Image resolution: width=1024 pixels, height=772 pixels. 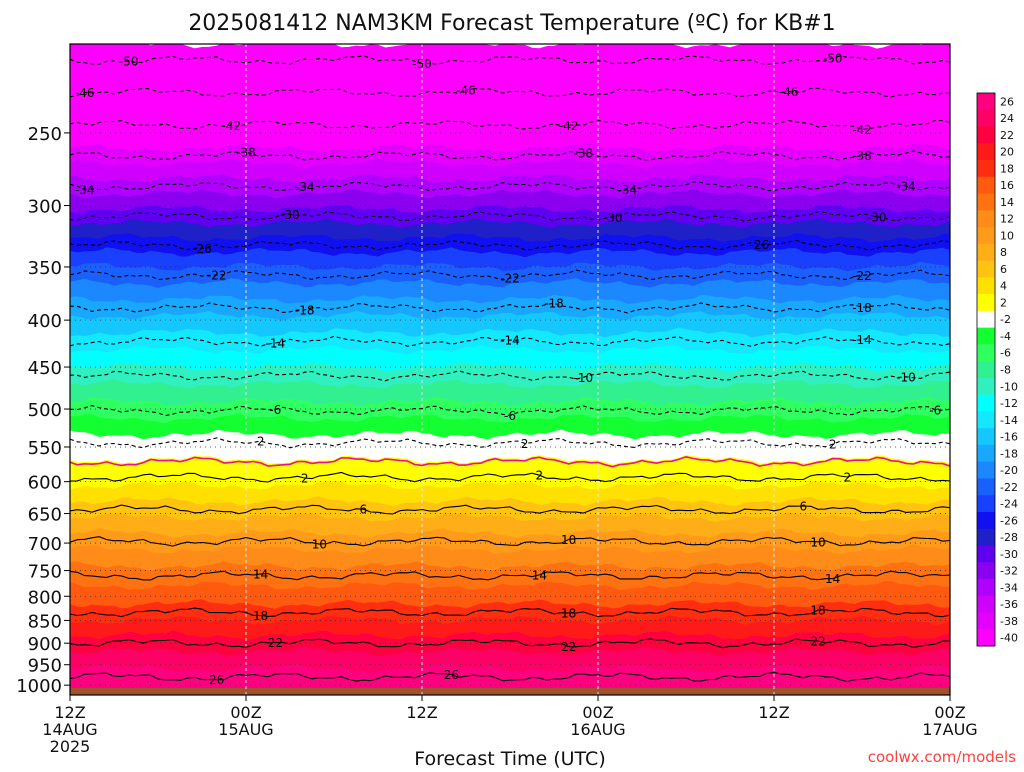 I want to click on credit-text: coolwx.com/models, so click(x=942, y=757).